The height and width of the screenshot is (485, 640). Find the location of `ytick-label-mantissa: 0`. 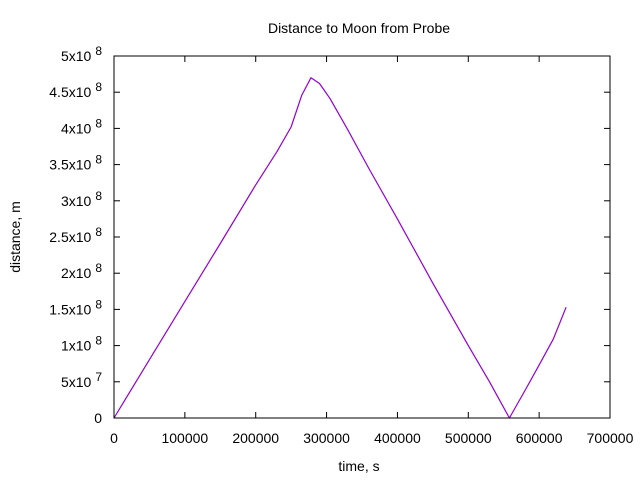

ytick-label-mantissa: 0 is located at coordinates (98, 418).